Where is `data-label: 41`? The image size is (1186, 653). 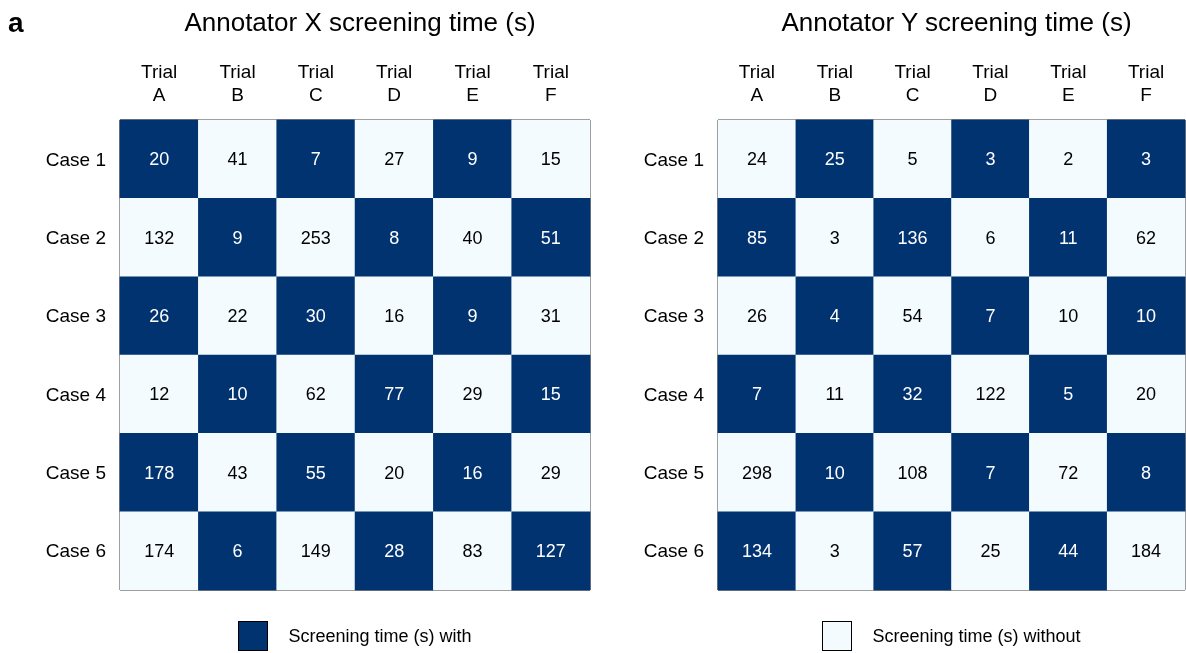 data-label: 41 is located at coordinates (237, 159).